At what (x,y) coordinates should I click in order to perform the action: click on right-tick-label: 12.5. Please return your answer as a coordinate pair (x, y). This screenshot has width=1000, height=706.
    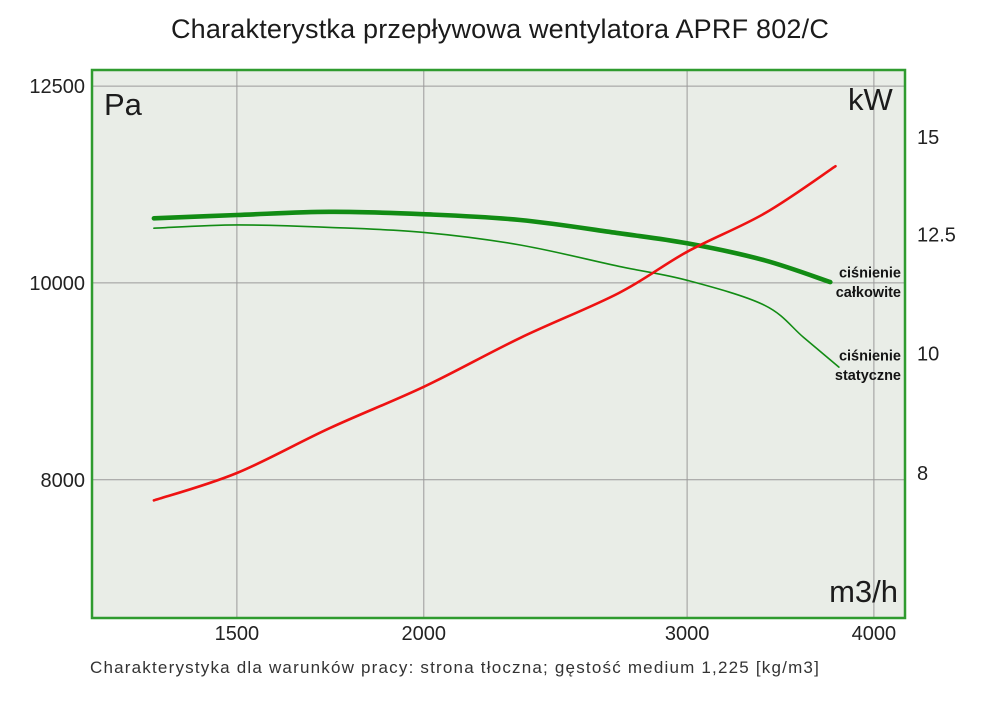
    Looking at the image, I should click on (936, 235).